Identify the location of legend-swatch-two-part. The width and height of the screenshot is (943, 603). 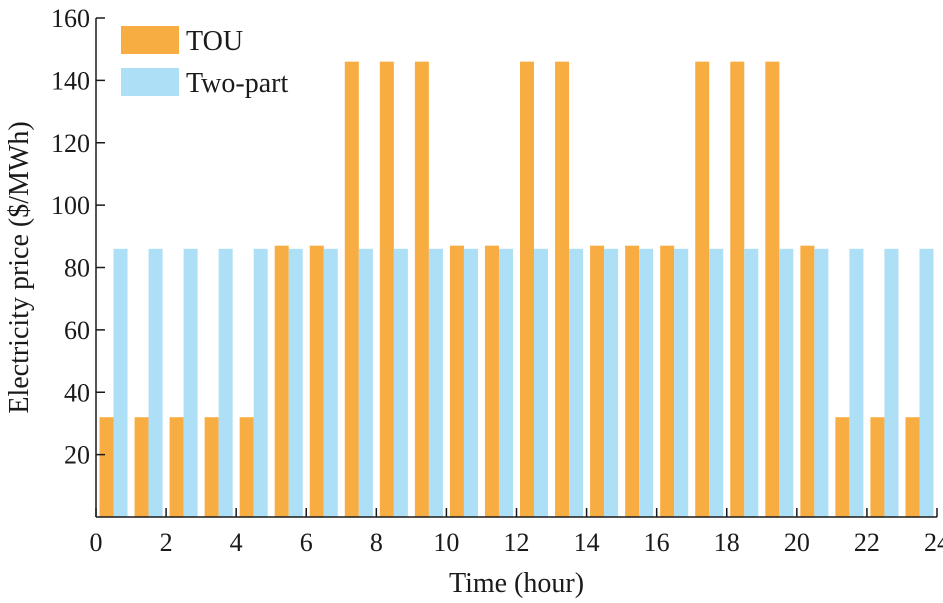
(150, 82).